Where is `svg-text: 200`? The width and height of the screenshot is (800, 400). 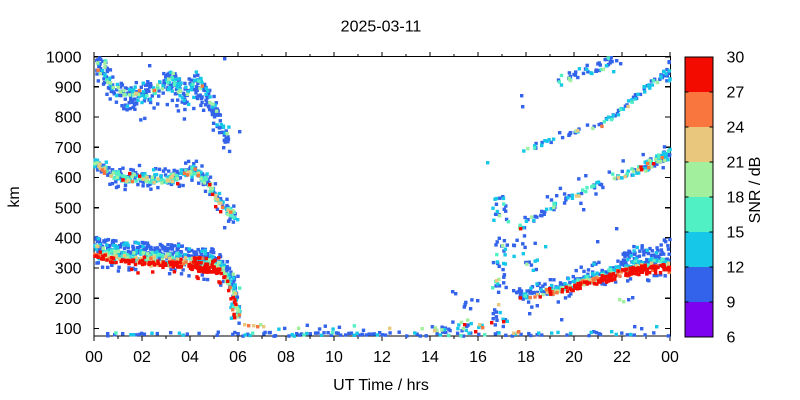
svg-text: 200 is located at coordinates (68, 299).